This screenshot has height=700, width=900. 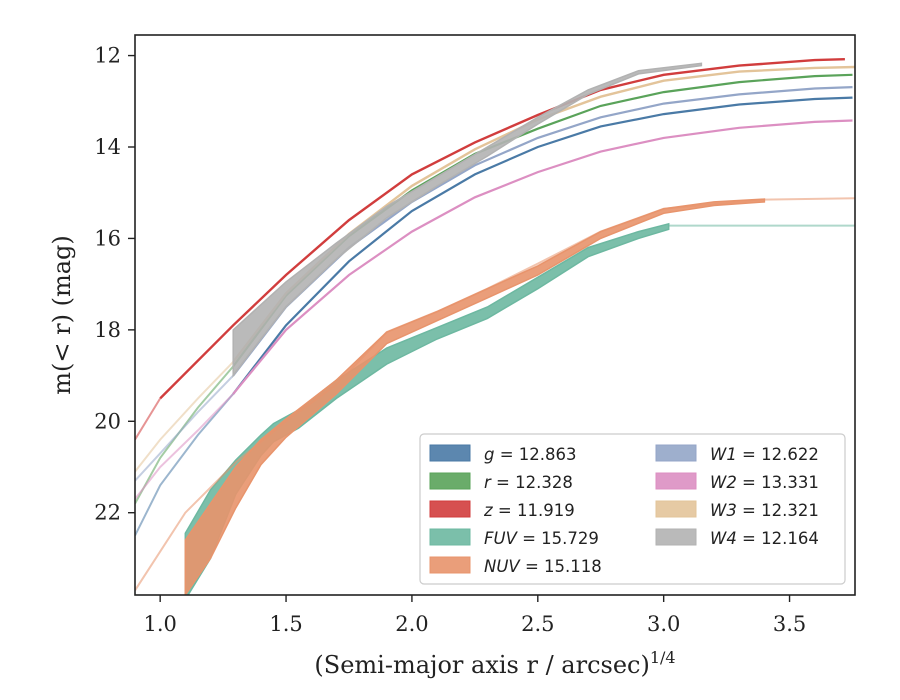 I want to click on x-tick-label: 2.0, so click(x=411, y=624).